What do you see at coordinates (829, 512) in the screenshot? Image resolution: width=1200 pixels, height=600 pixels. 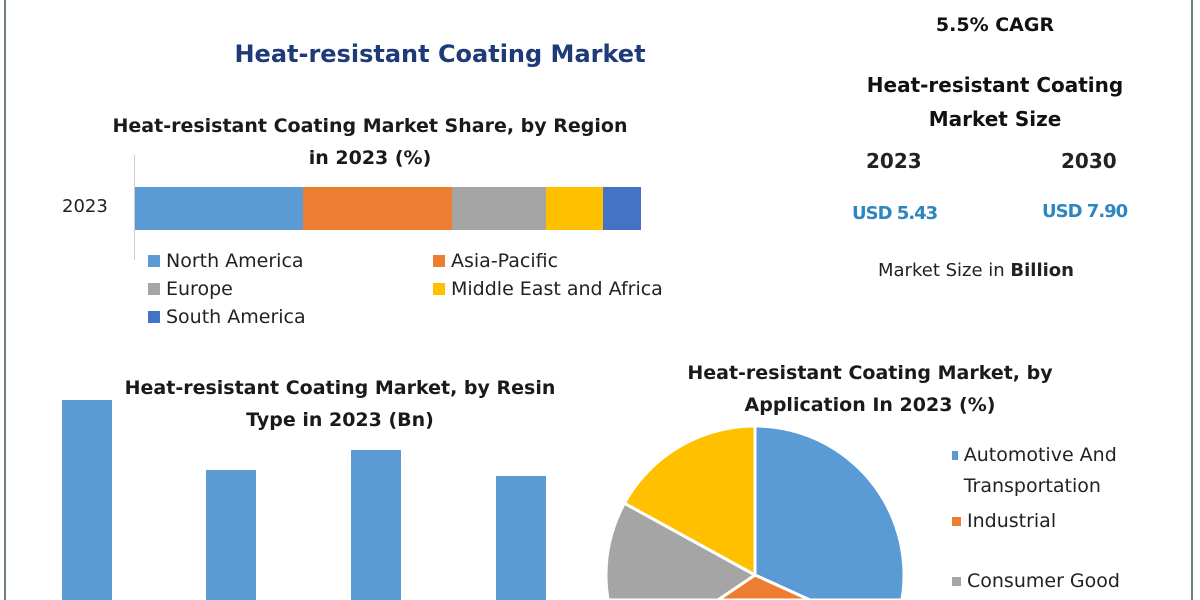 I see `pie-slice-automotive-and-transportation` at bounding box center [829, 512].